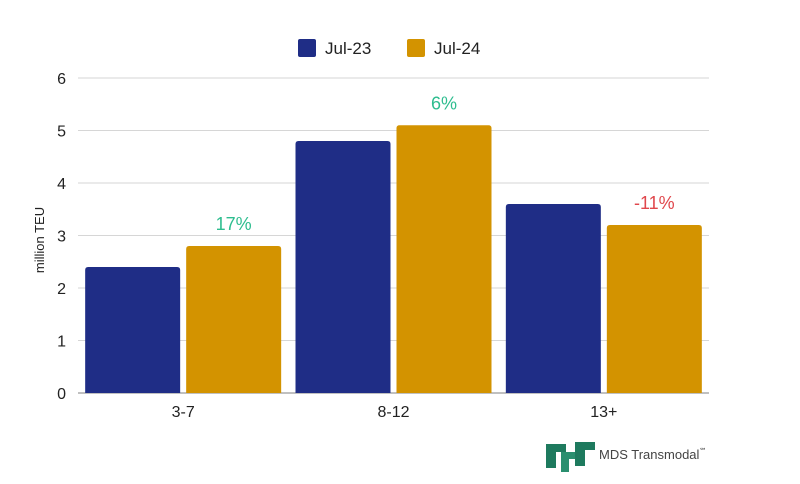  I want to click on y-tick-label: 2, so click(61, 289).